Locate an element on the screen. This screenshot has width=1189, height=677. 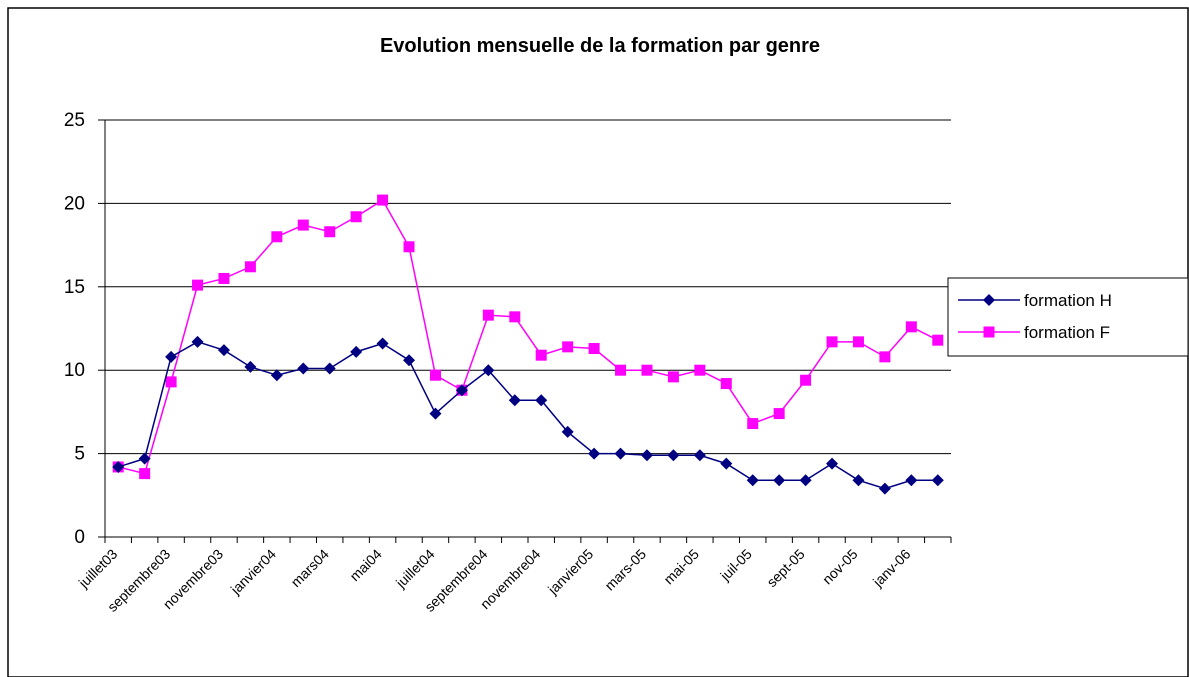
y-tick-label: 20 is located at coordinates (74, 203).